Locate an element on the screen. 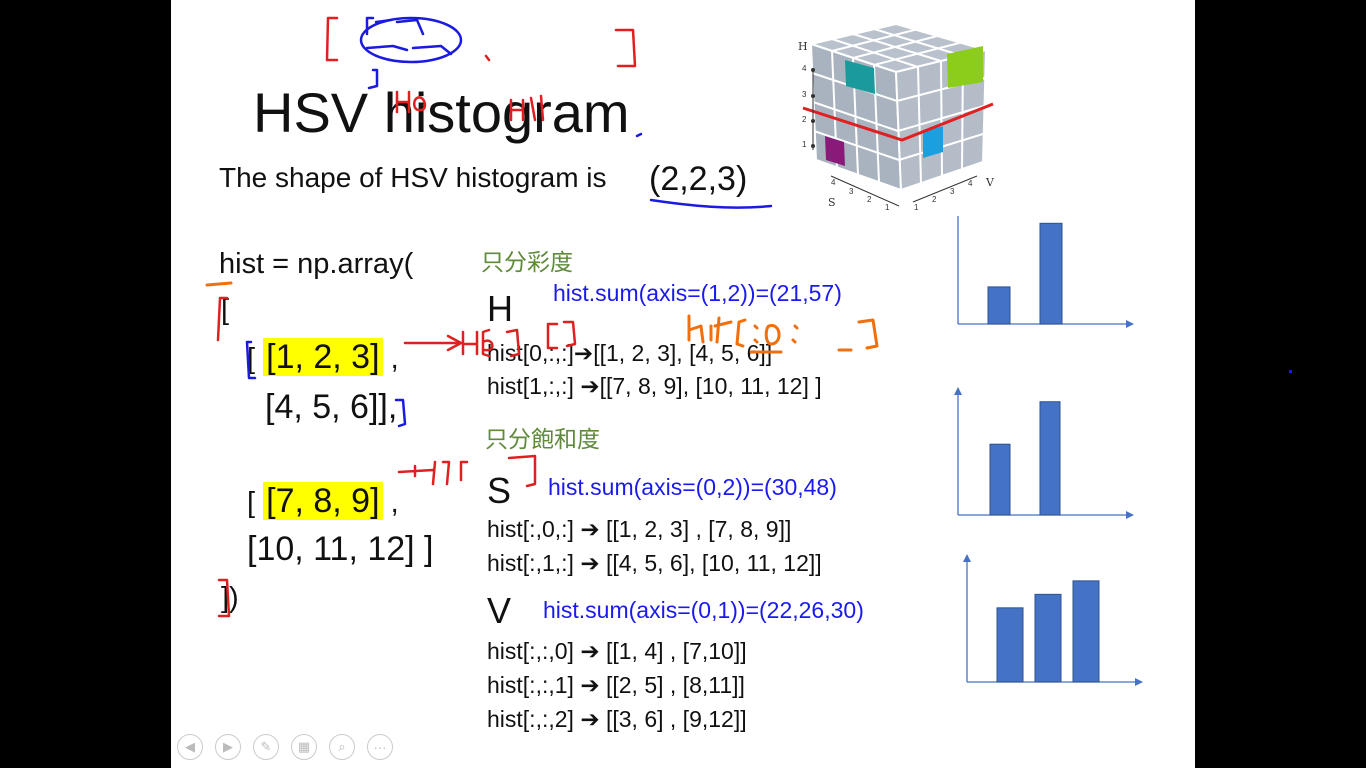 This screenshot has height=768, width=1366. chart-2-y-arrow is located at coordinates (958, 391).